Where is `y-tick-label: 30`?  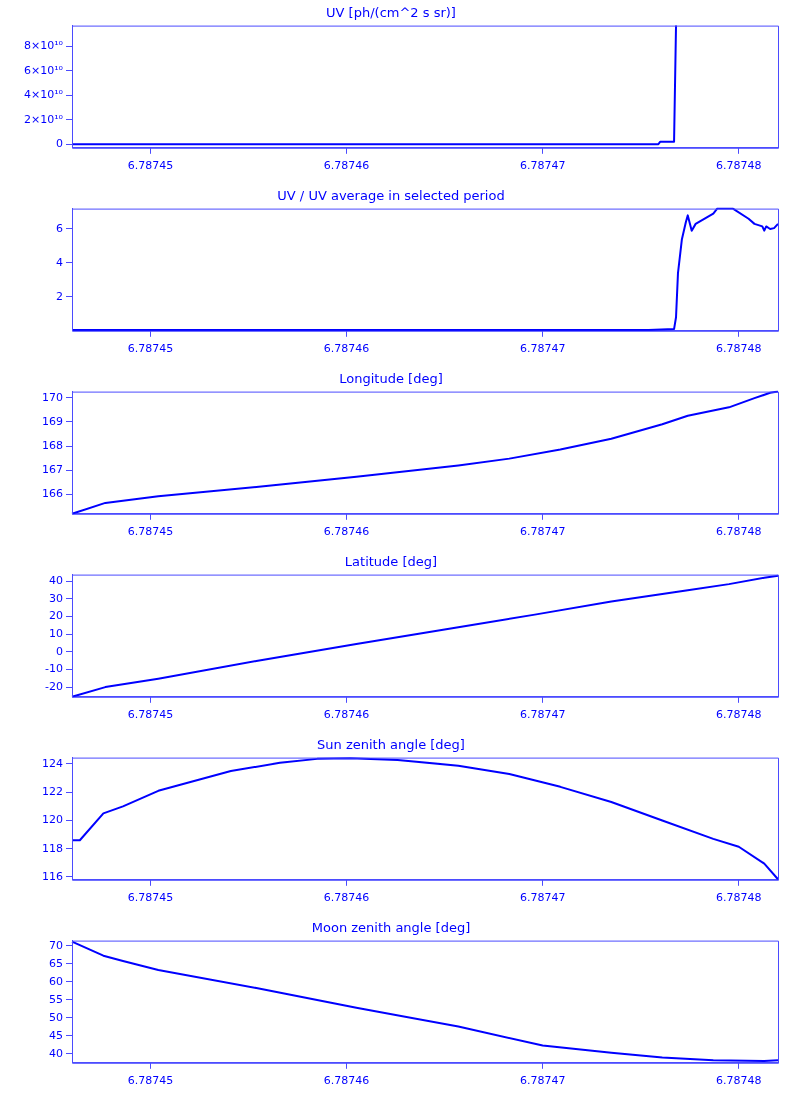
y-tick-label: 30 is located at coordinates (56, 598).